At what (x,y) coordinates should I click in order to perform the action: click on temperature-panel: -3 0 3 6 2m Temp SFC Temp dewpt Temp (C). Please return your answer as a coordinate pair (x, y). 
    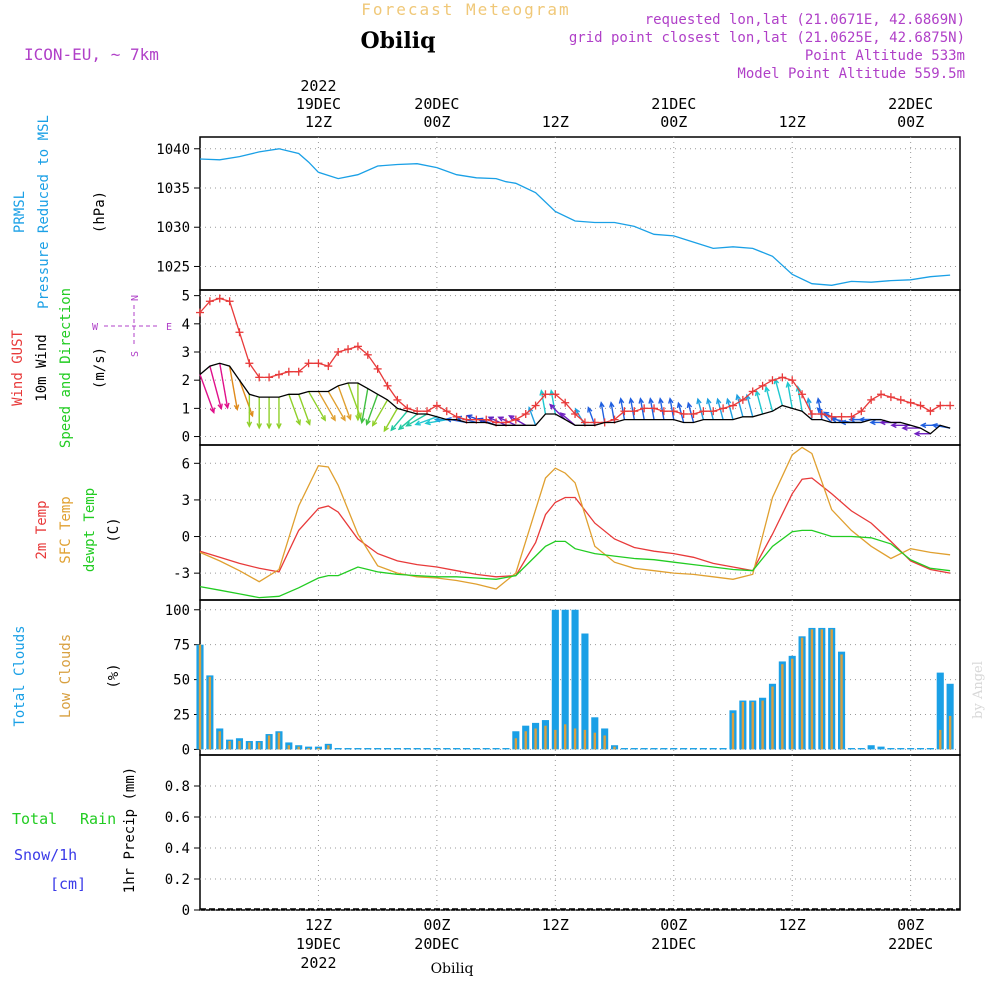
    Looking at the image, I should click on (497, 522).